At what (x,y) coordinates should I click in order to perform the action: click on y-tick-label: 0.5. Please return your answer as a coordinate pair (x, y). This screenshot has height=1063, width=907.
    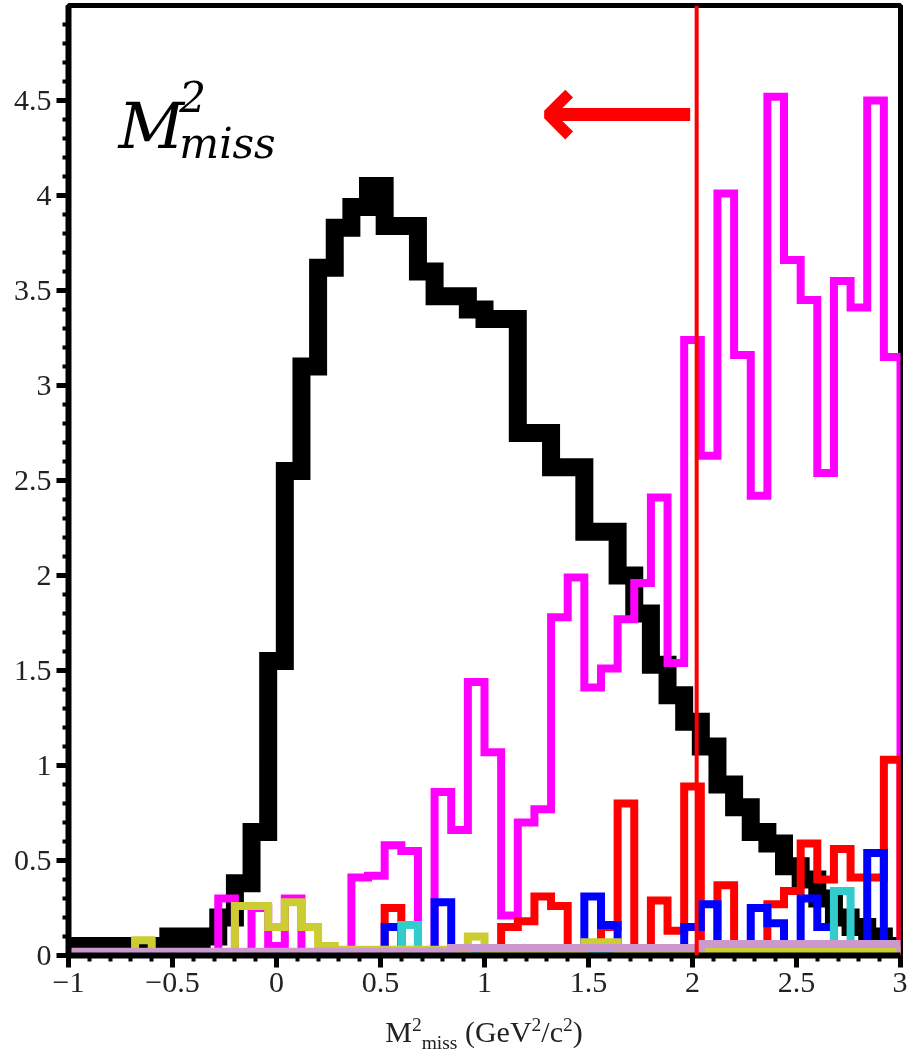
    Looking at the image, I should click on (33, 859).